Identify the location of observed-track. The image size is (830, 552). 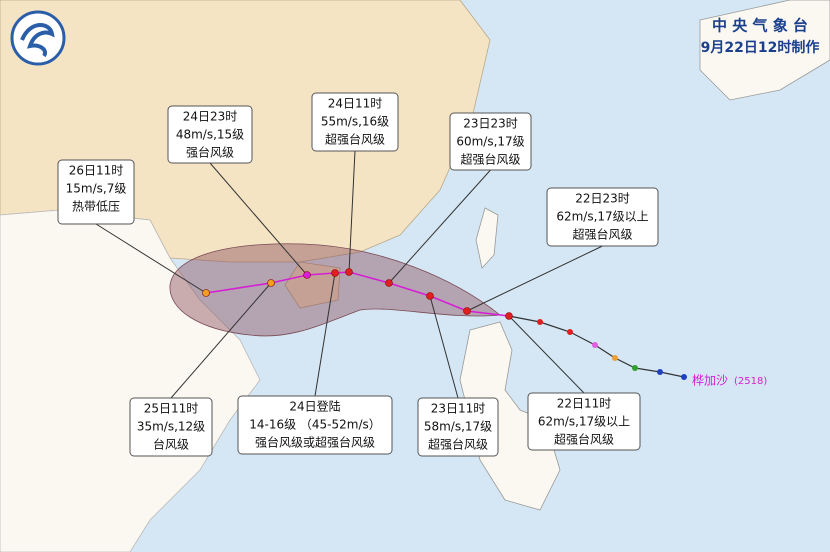
(596, 346).